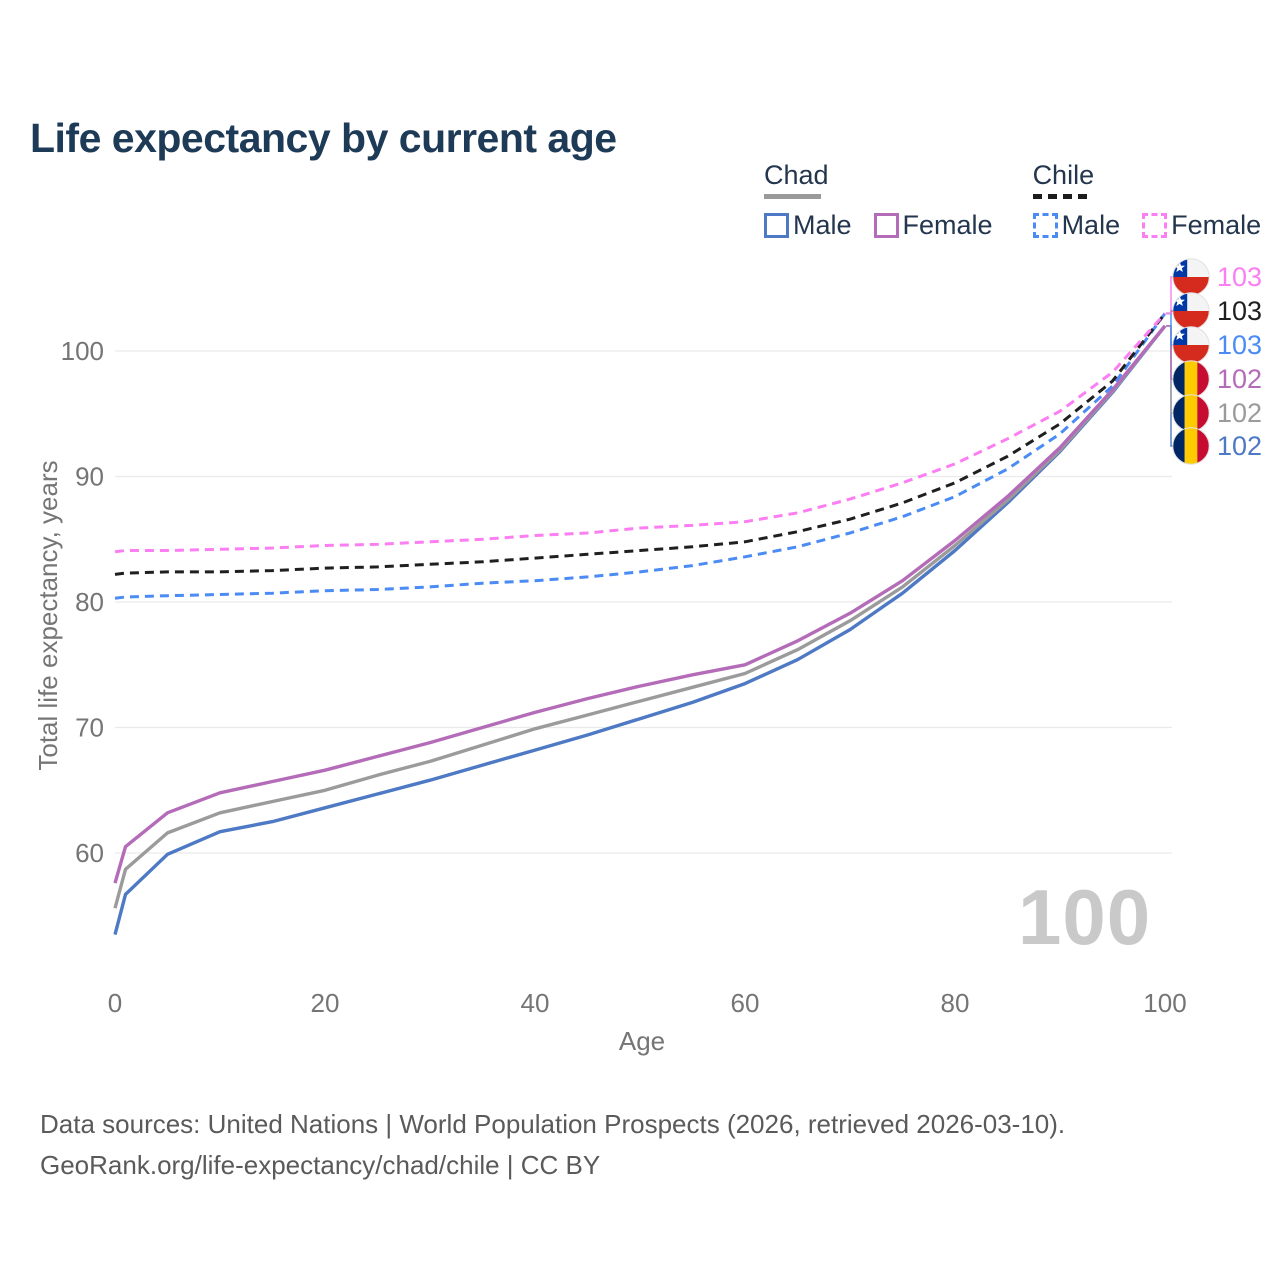 Image resolution: width=1280 pixels, height=1280 pixels. Describe the element at coordinates (82, 351) in the screenshot. I see `y-tick-label-100: 100` at that location.